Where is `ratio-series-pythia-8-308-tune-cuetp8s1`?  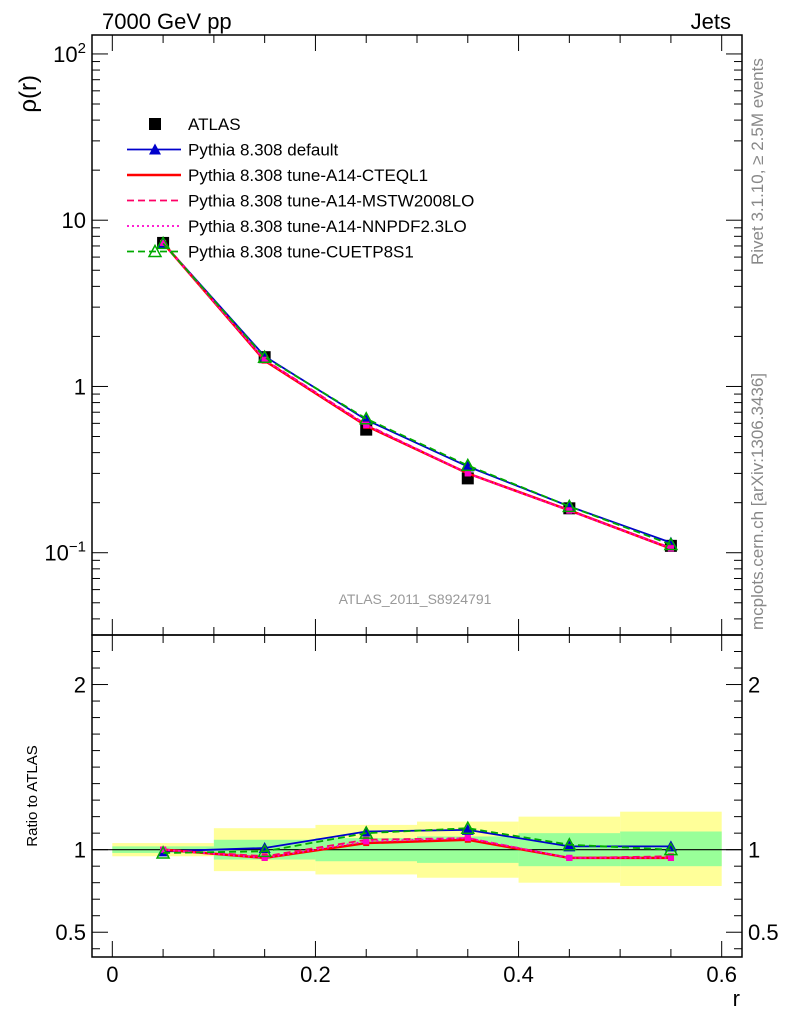
ratio-series-pythia-8-308-tune-cuetp8s1 is located at coordinates (417, 839).